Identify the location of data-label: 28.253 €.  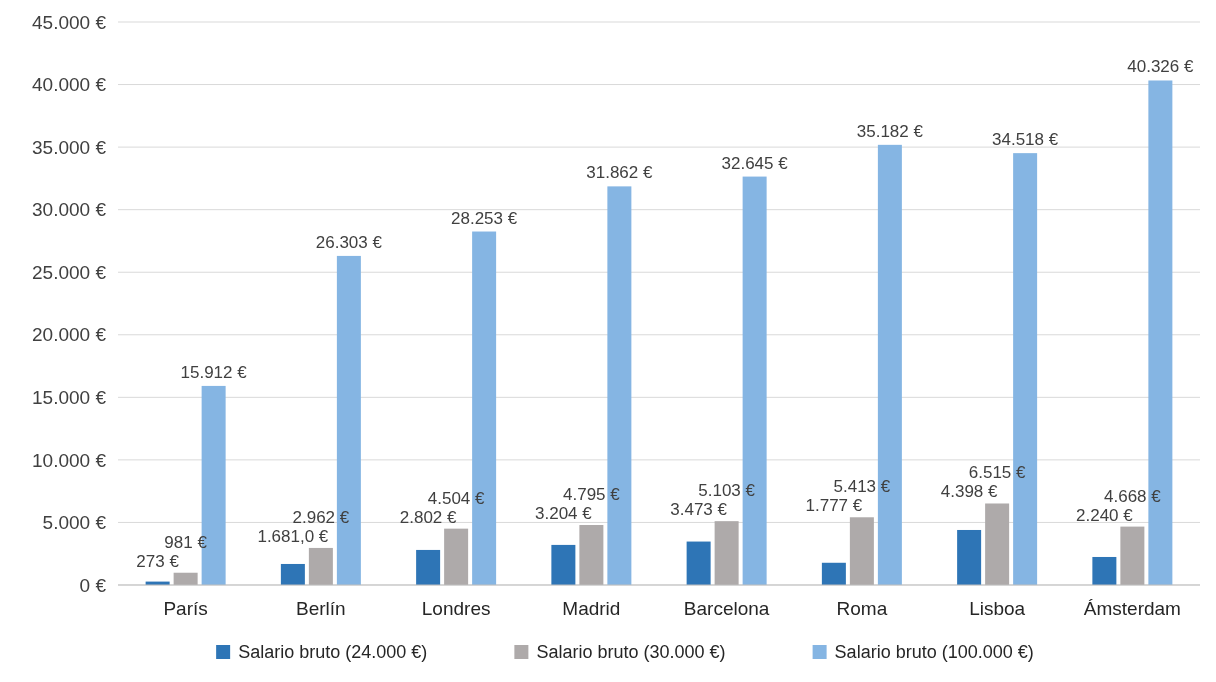
(484, 218).